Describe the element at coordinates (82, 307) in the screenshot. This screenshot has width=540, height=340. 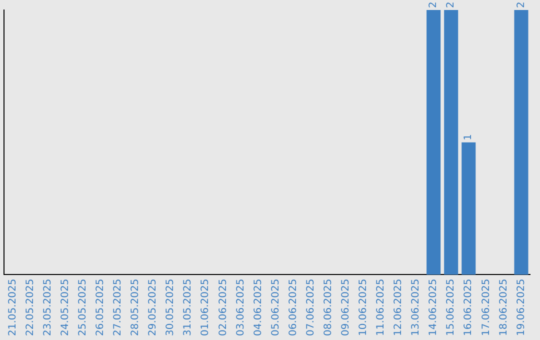
I see `x-tick-label: 25.05.2025` at that location.